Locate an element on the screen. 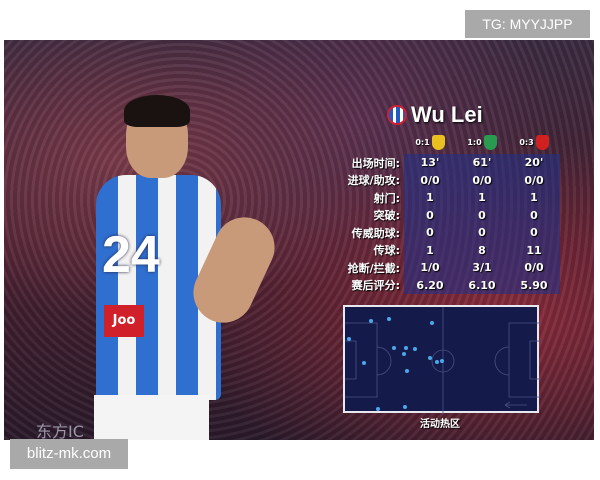 The height and width of the screenshot is (480, 600). match-score: 0:3 is located at coordinates (526, 142).